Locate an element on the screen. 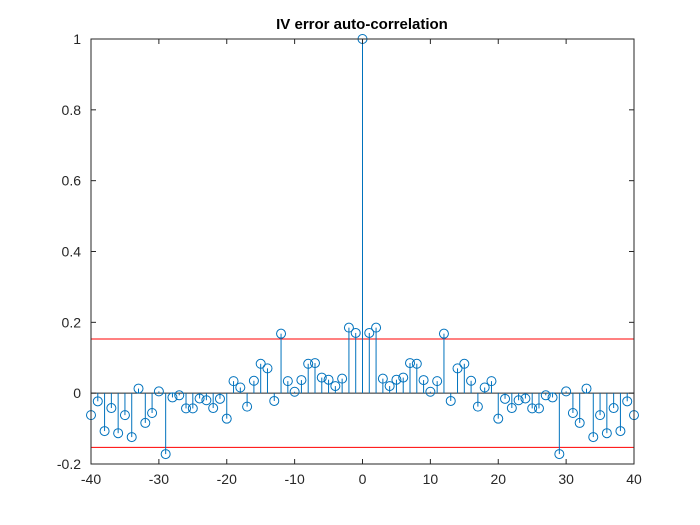 The image size is (700, 525). x-tick-label: 40 is located at coordinates (634, 479).